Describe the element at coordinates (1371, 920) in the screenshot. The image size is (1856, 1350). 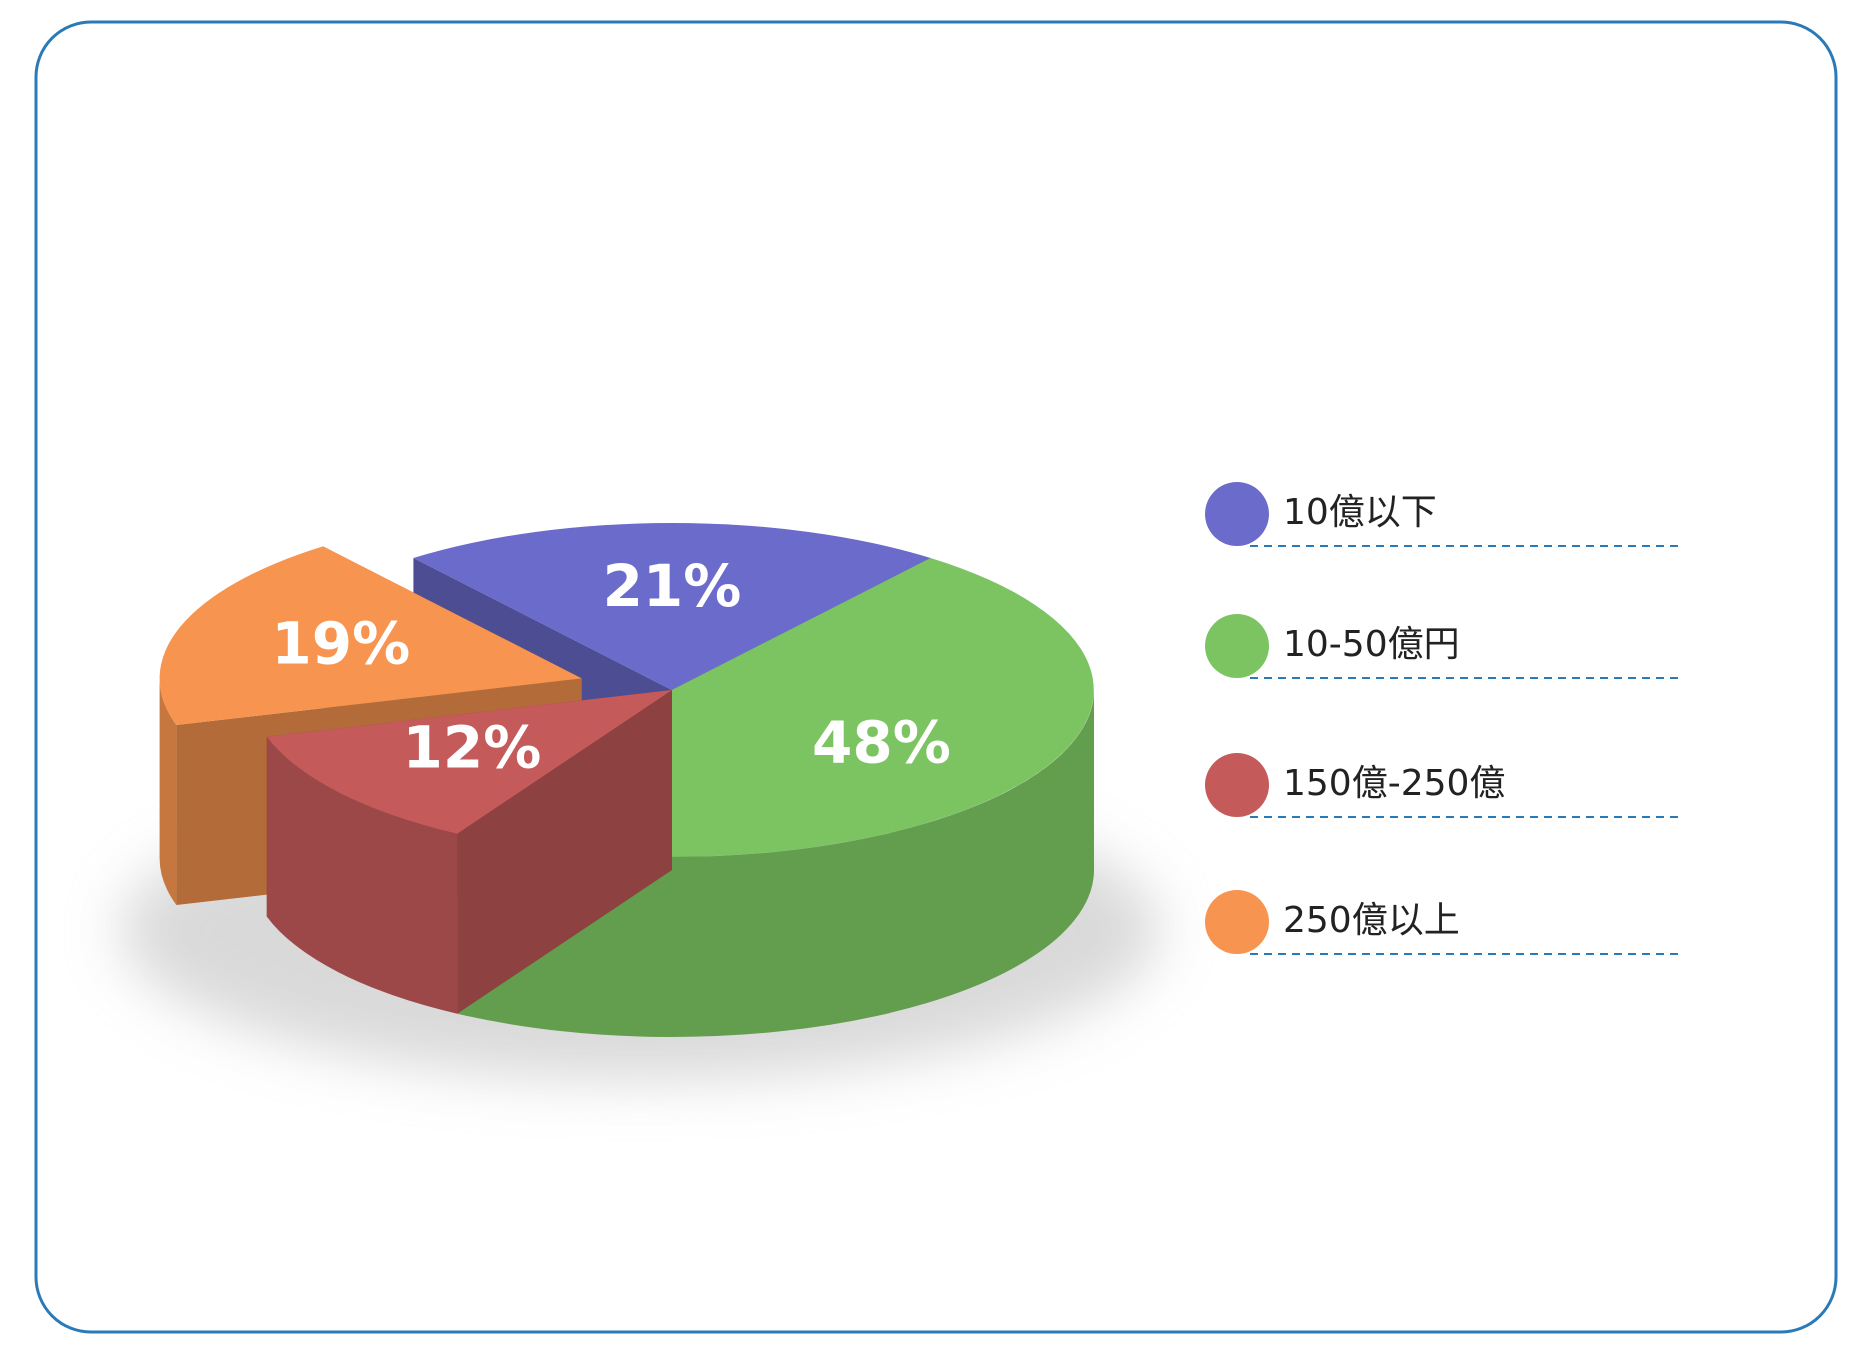
I see `legend-label: 250億以上` at that location.